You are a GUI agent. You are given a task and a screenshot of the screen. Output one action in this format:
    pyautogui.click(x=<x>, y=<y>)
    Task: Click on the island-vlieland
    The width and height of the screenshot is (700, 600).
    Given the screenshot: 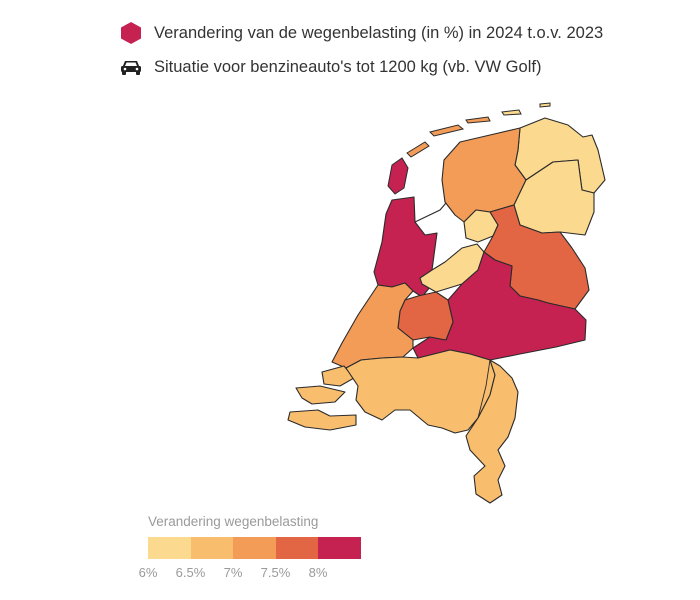 What is the action you would take?
    pyautogui.click(x=418, y=149)
    